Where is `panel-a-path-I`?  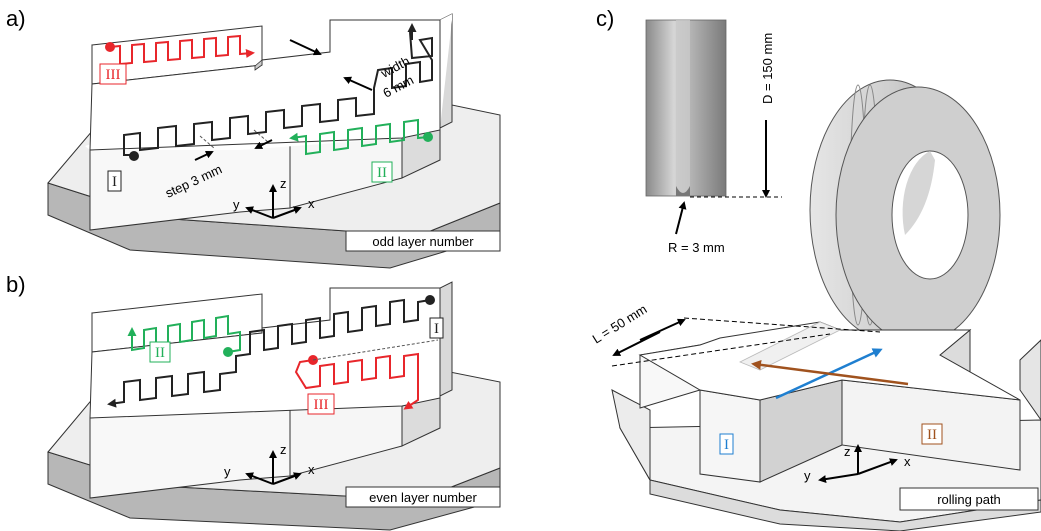 panel-a-path-I is located at coordinates (278, 89).